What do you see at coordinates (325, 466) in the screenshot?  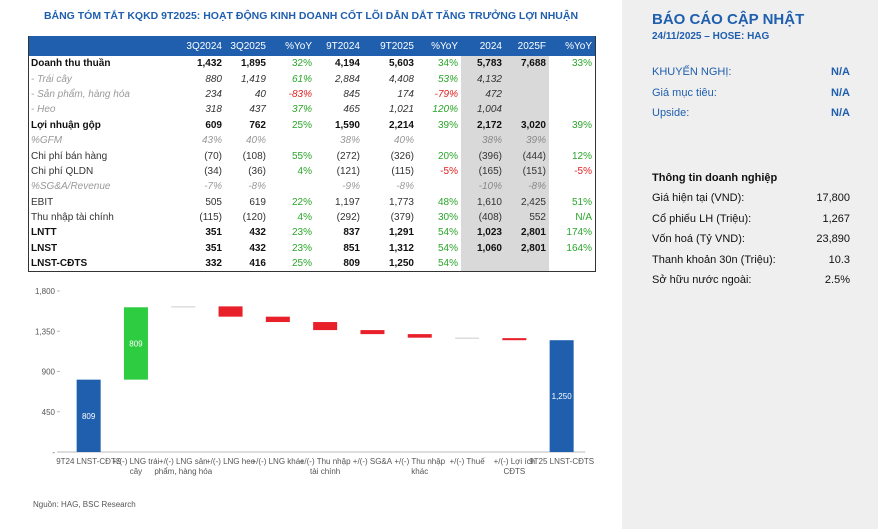 I see `x-tick-label: +/(-) Thu nhập tài chính` at bounding box center [325, 466].